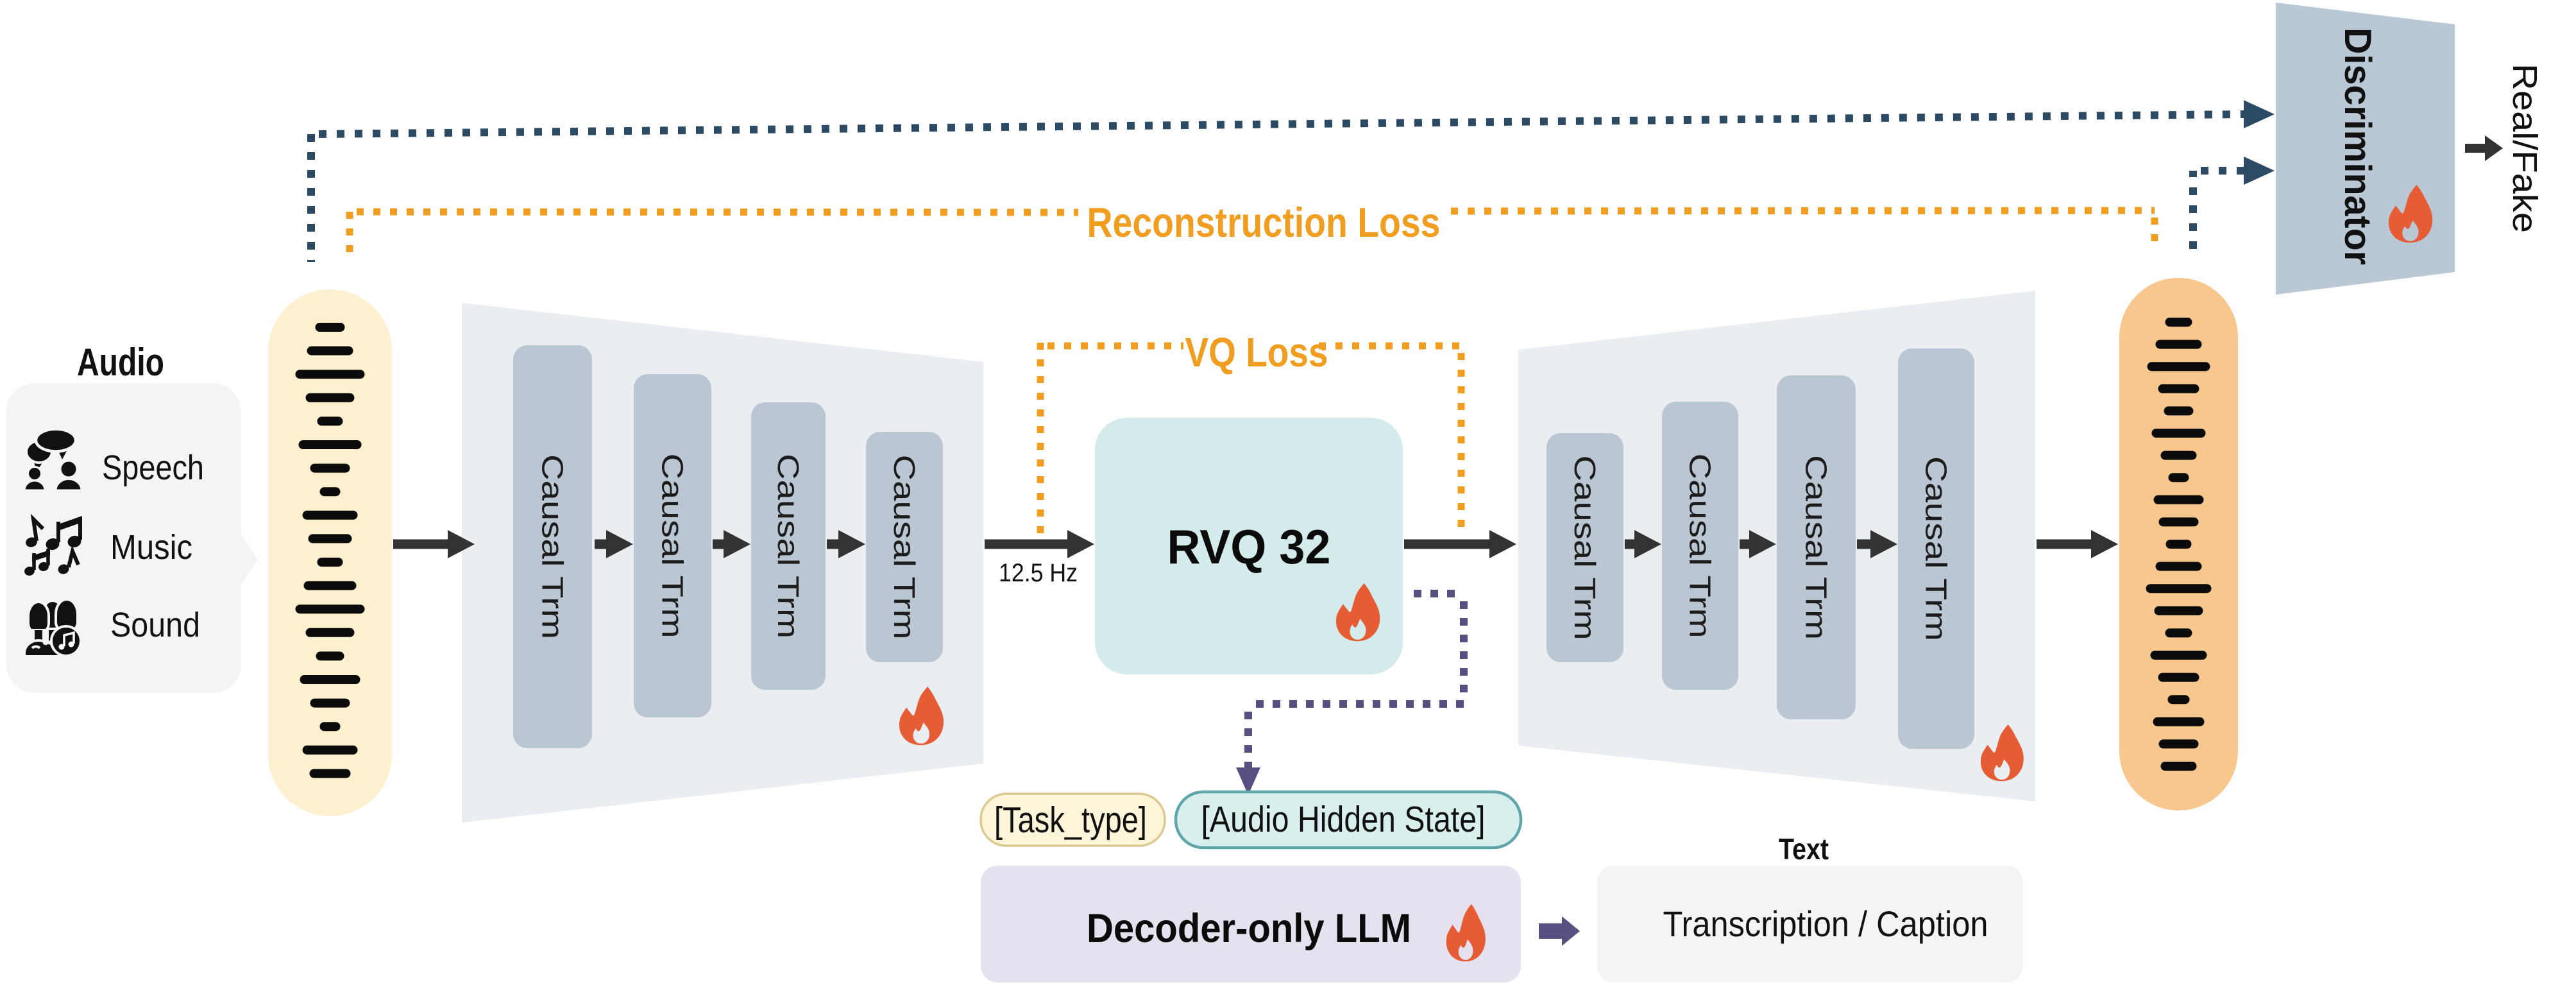 This screenshot has height=985, width=2576. What do you see at coordinates (1249, 547) in the screenshot?
I see `svg-text: RVQ 32` at bounding box center [1249, 547].